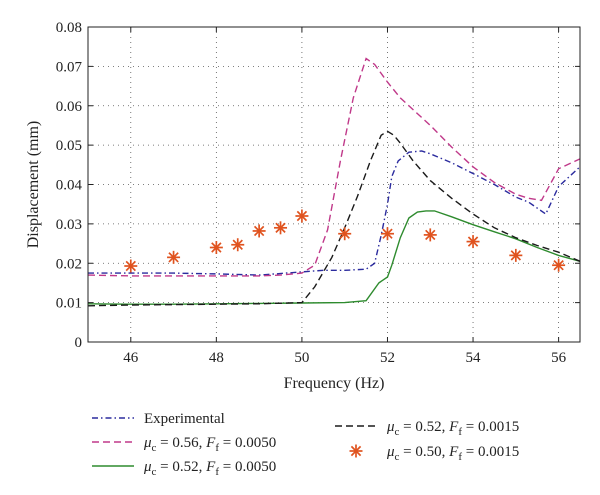 This screenshot has height=495, width=600. I want to click on y-tick-label: 0.08, so click(69, 28).